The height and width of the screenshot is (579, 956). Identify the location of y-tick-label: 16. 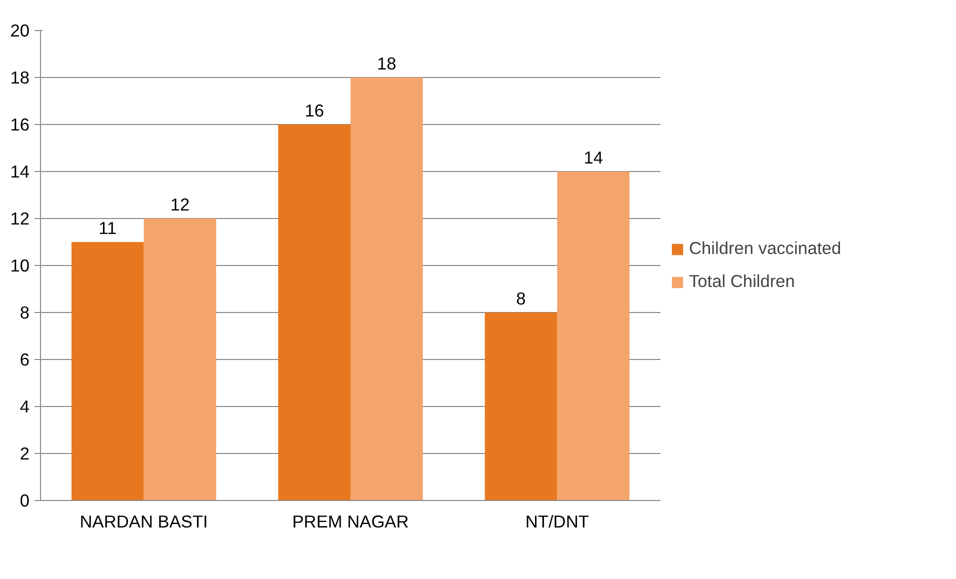
(20, 124).